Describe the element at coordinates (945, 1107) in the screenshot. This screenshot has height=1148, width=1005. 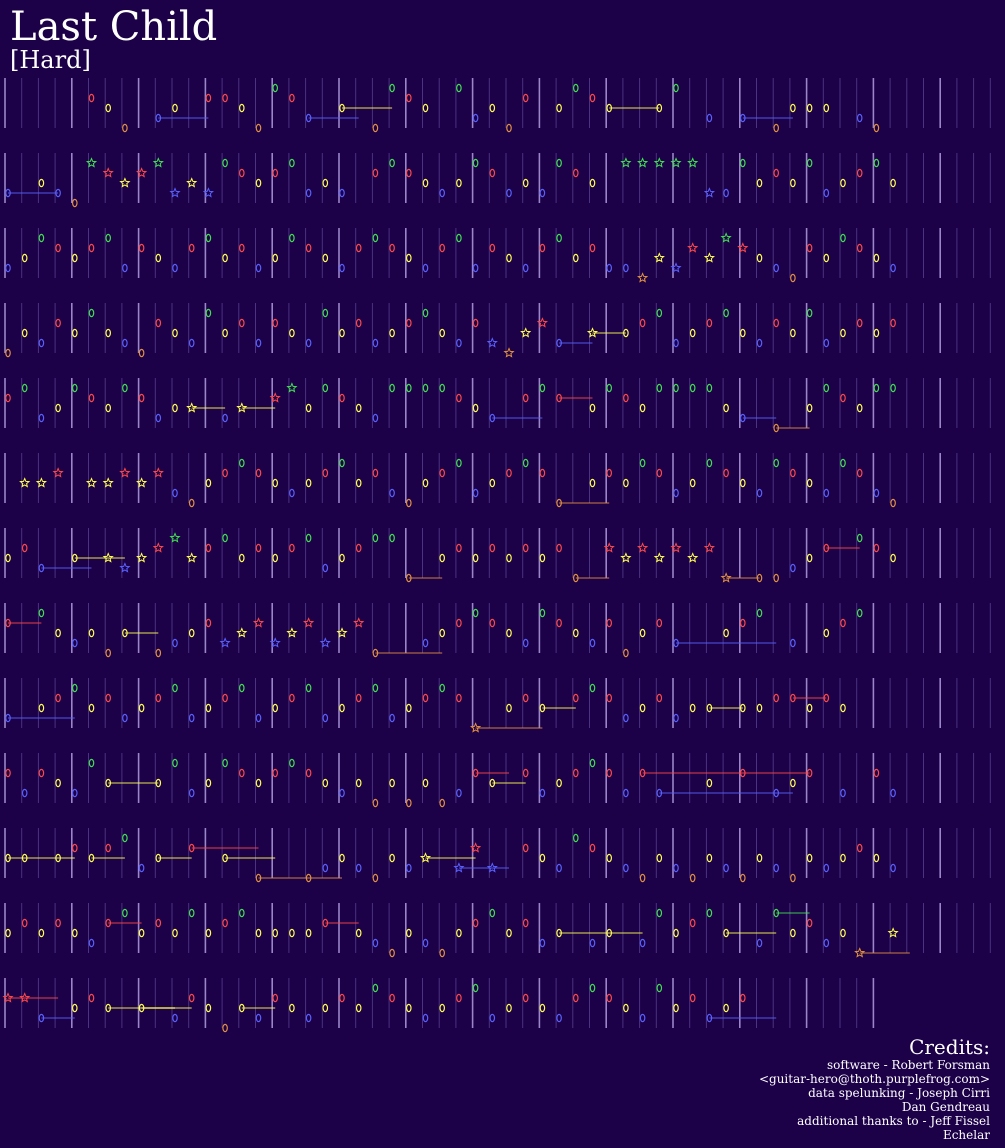
I see `credits-line: Dan Gendreau` at that location.